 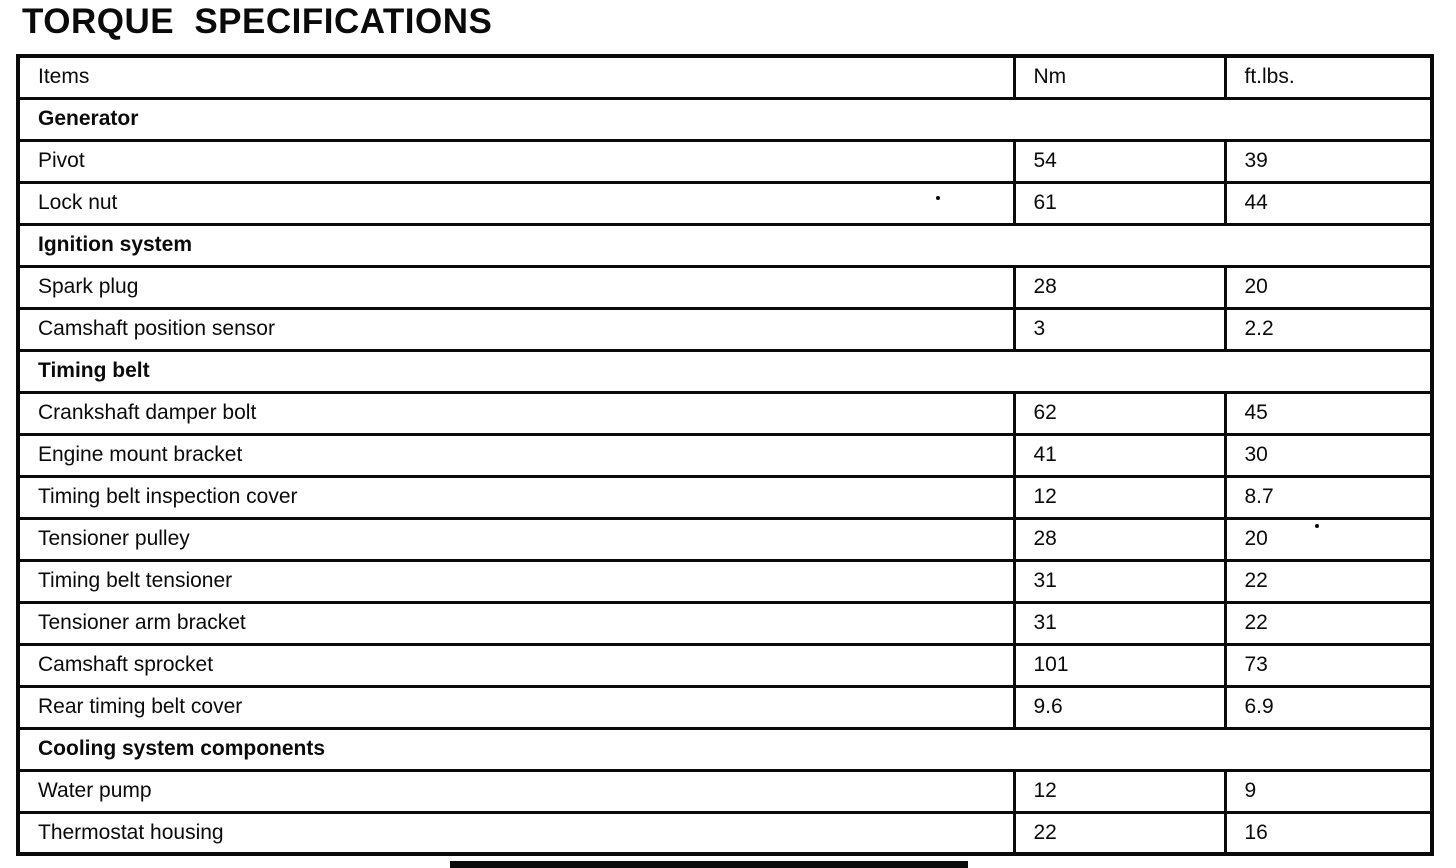 I want to click on ftlbs-cell: 39, so click(x=1328, y=161).